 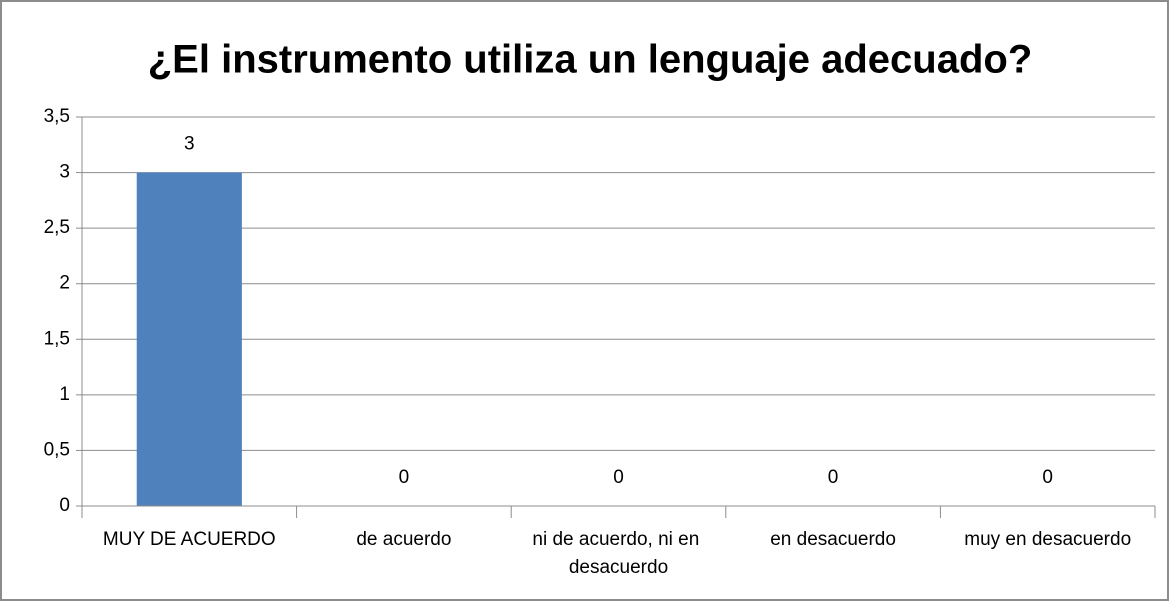 What do you see at coordinates (403, 539) in the screenshot?
I see `x-tick-label: de acuerdo` at bounding box center [403, 539].